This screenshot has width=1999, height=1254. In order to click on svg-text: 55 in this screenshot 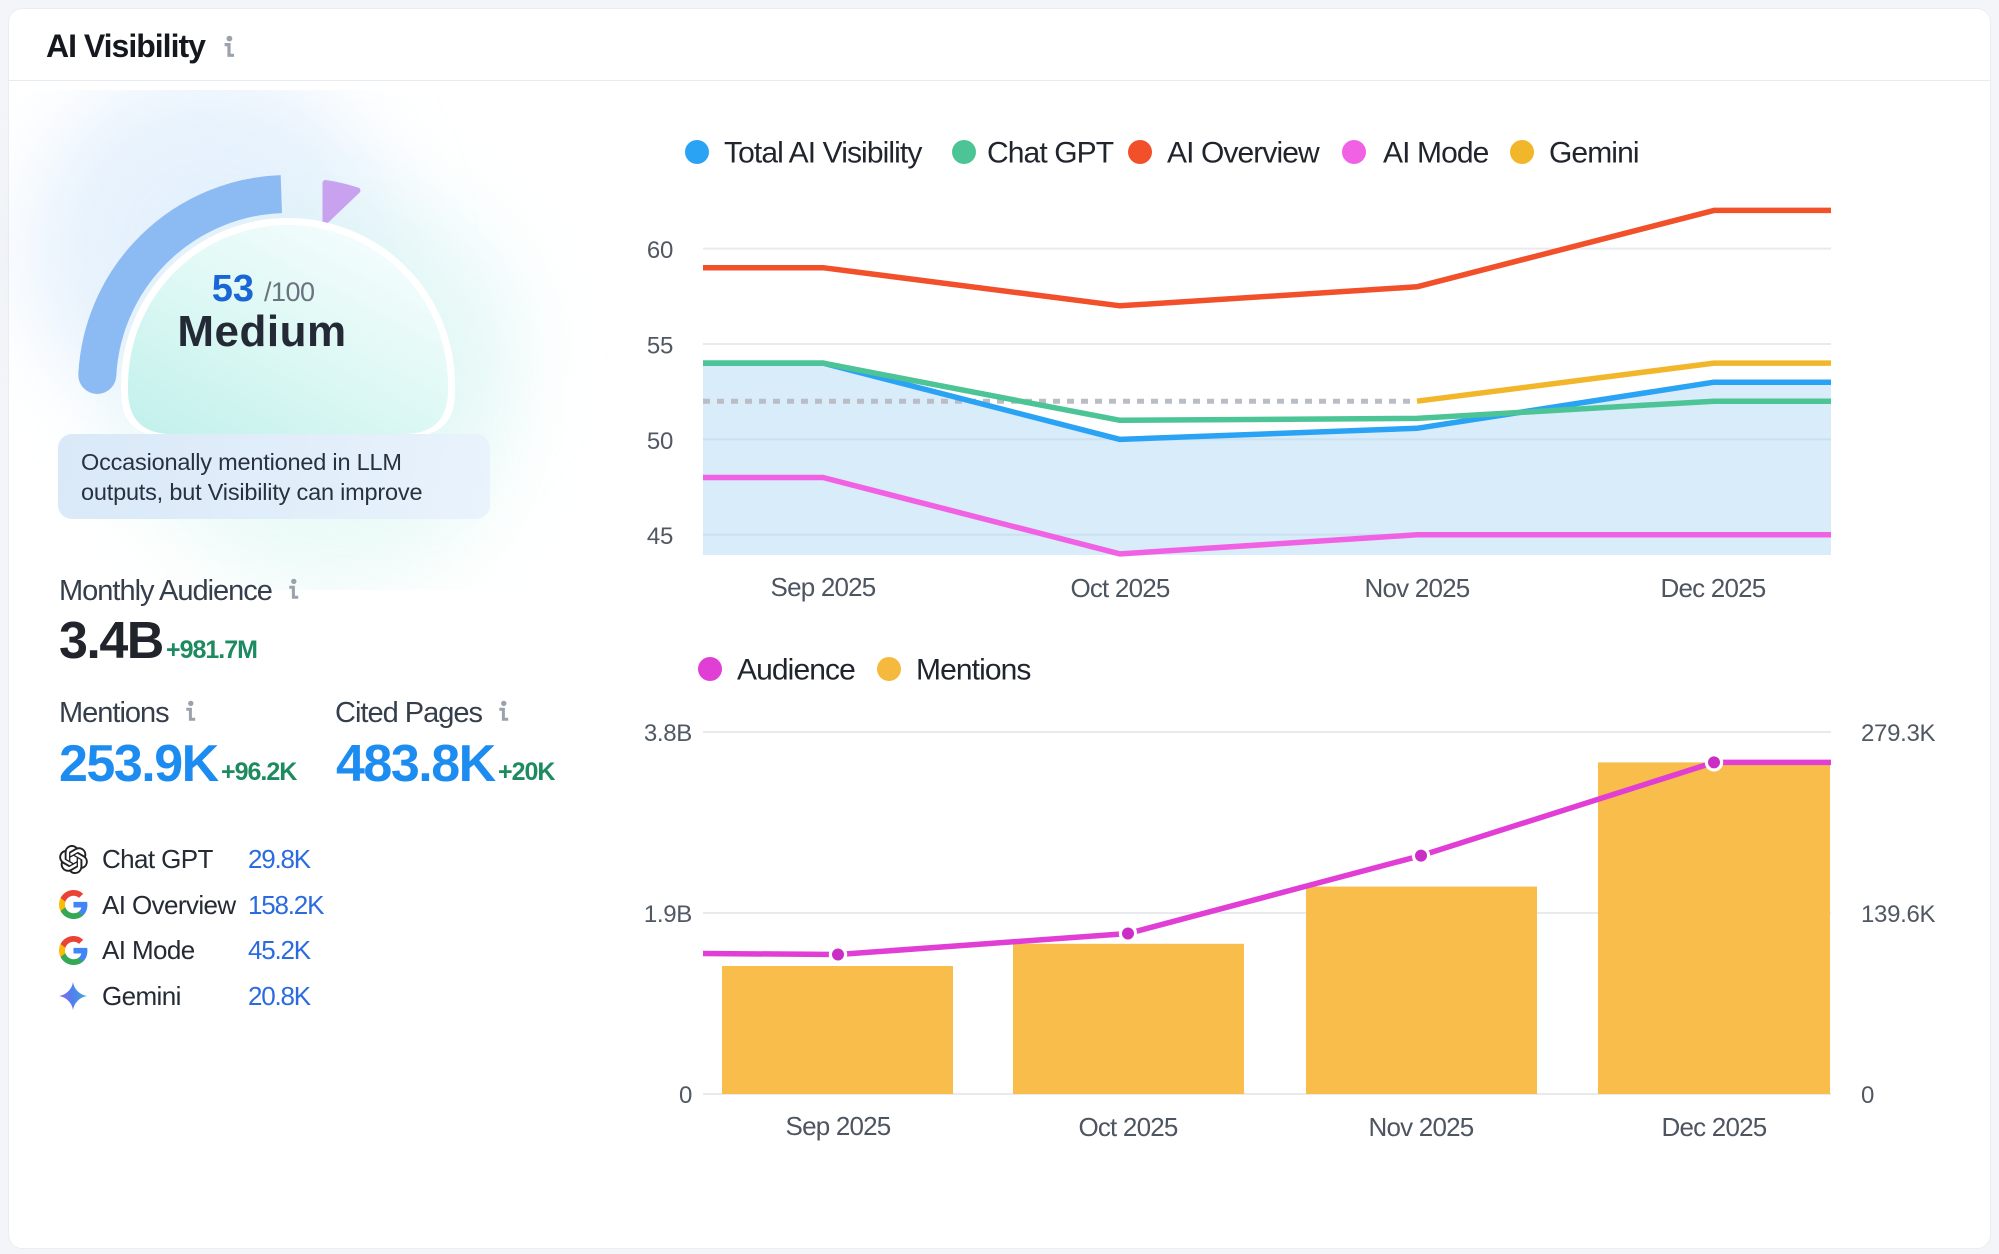, I will do `click(660, 345)`.